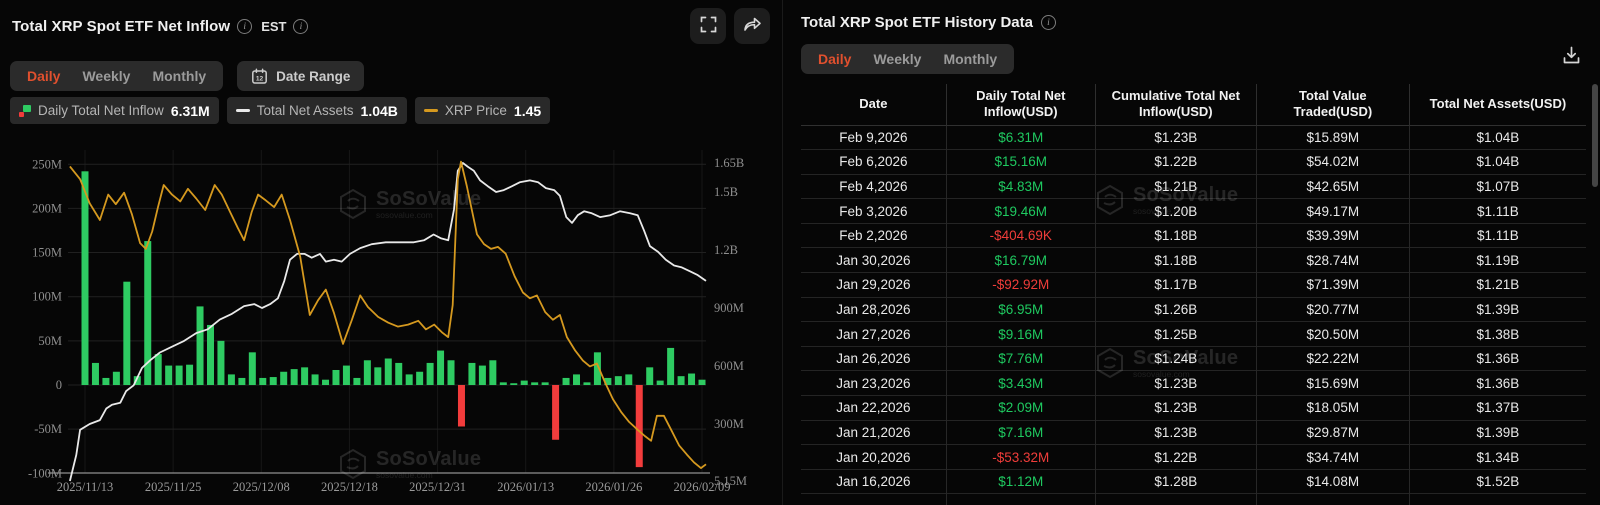  Describe the element at coordinates (1193, 162) in the screenshot. I see `table-row: Feb 6,2026 $15.16M $1.22B $54.02M $1.04B` at that location.